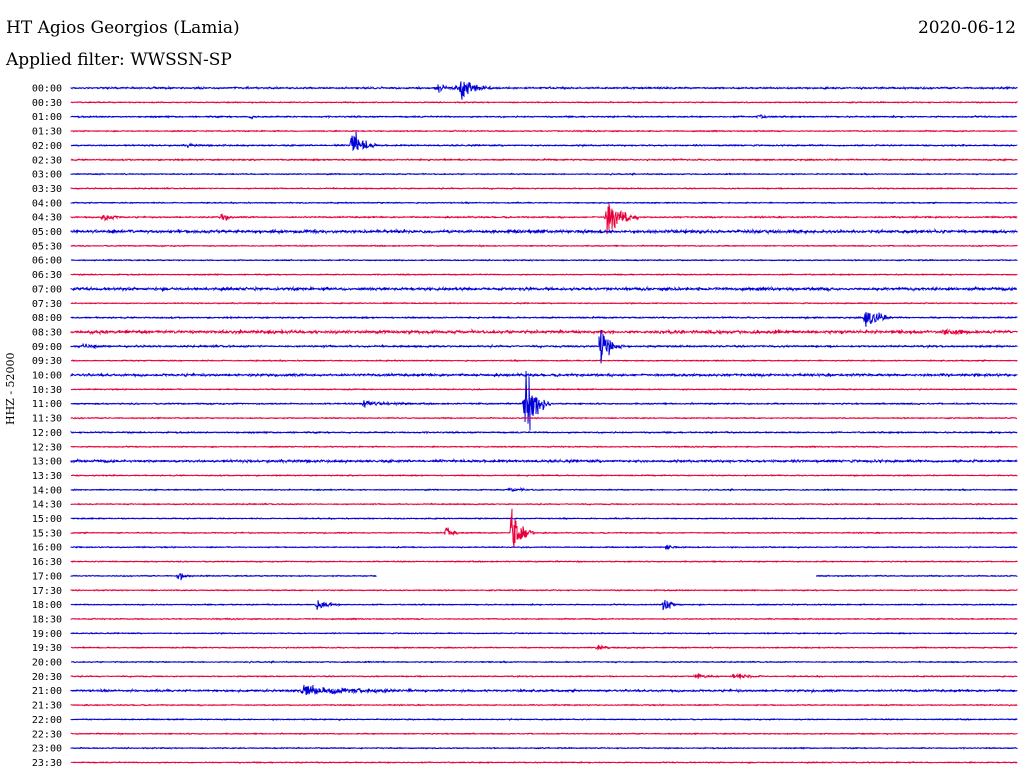  What do you see at coordinates (47, 706) in the screenshot?
I see `time-label: 21:30` at bounding box center [47, 706].